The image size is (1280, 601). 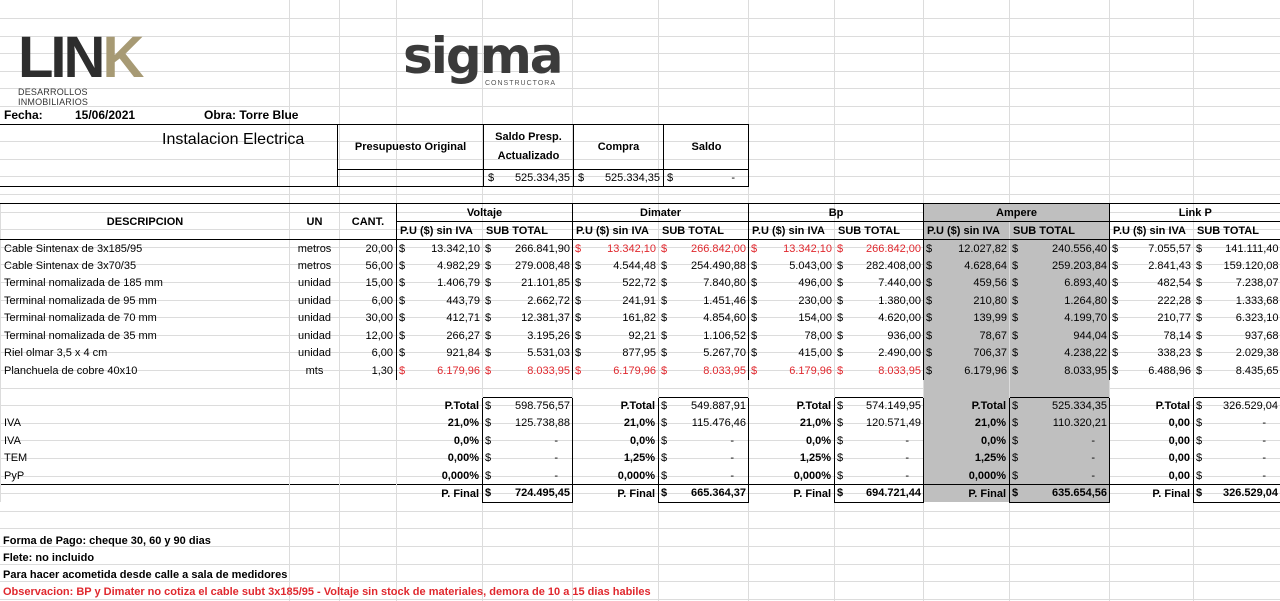 What do you see at coordinates (879, 301) in the screenshot?
I see `cell-subtotal: $1.380,00` at bounding box center [879, 301].